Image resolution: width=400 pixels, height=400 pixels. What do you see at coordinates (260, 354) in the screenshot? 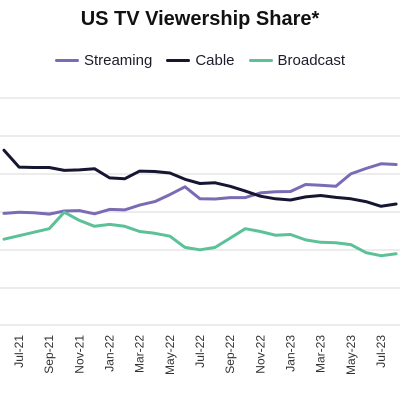
I see `x-tick-label: Nov-22` at bounding box center [260, 354].